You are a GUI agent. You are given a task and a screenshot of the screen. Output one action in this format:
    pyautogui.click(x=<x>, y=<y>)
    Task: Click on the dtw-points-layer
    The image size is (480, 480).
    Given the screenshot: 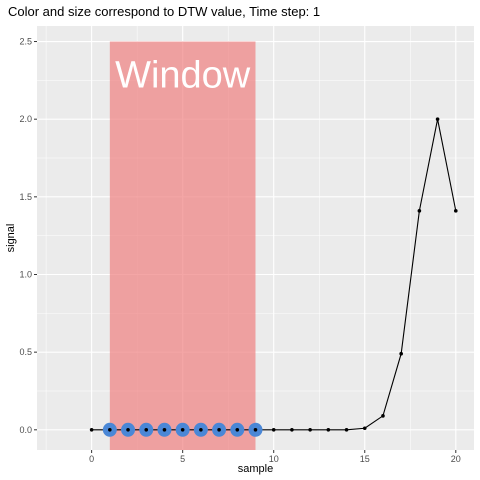 What is the action you would take?
    pyautogui.click(x=182, y=429)
    